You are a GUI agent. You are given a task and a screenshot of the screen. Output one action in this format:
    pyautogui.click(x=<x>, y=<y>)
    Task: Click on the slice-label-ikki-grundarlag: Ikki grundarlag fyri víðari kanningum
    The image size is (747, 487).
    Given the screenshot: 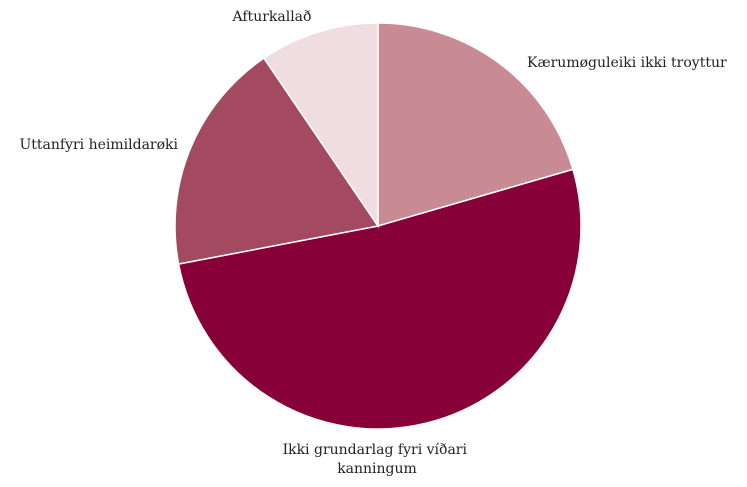 What is the action you would take?
    pyautogui.click(x=377, y=459)
    